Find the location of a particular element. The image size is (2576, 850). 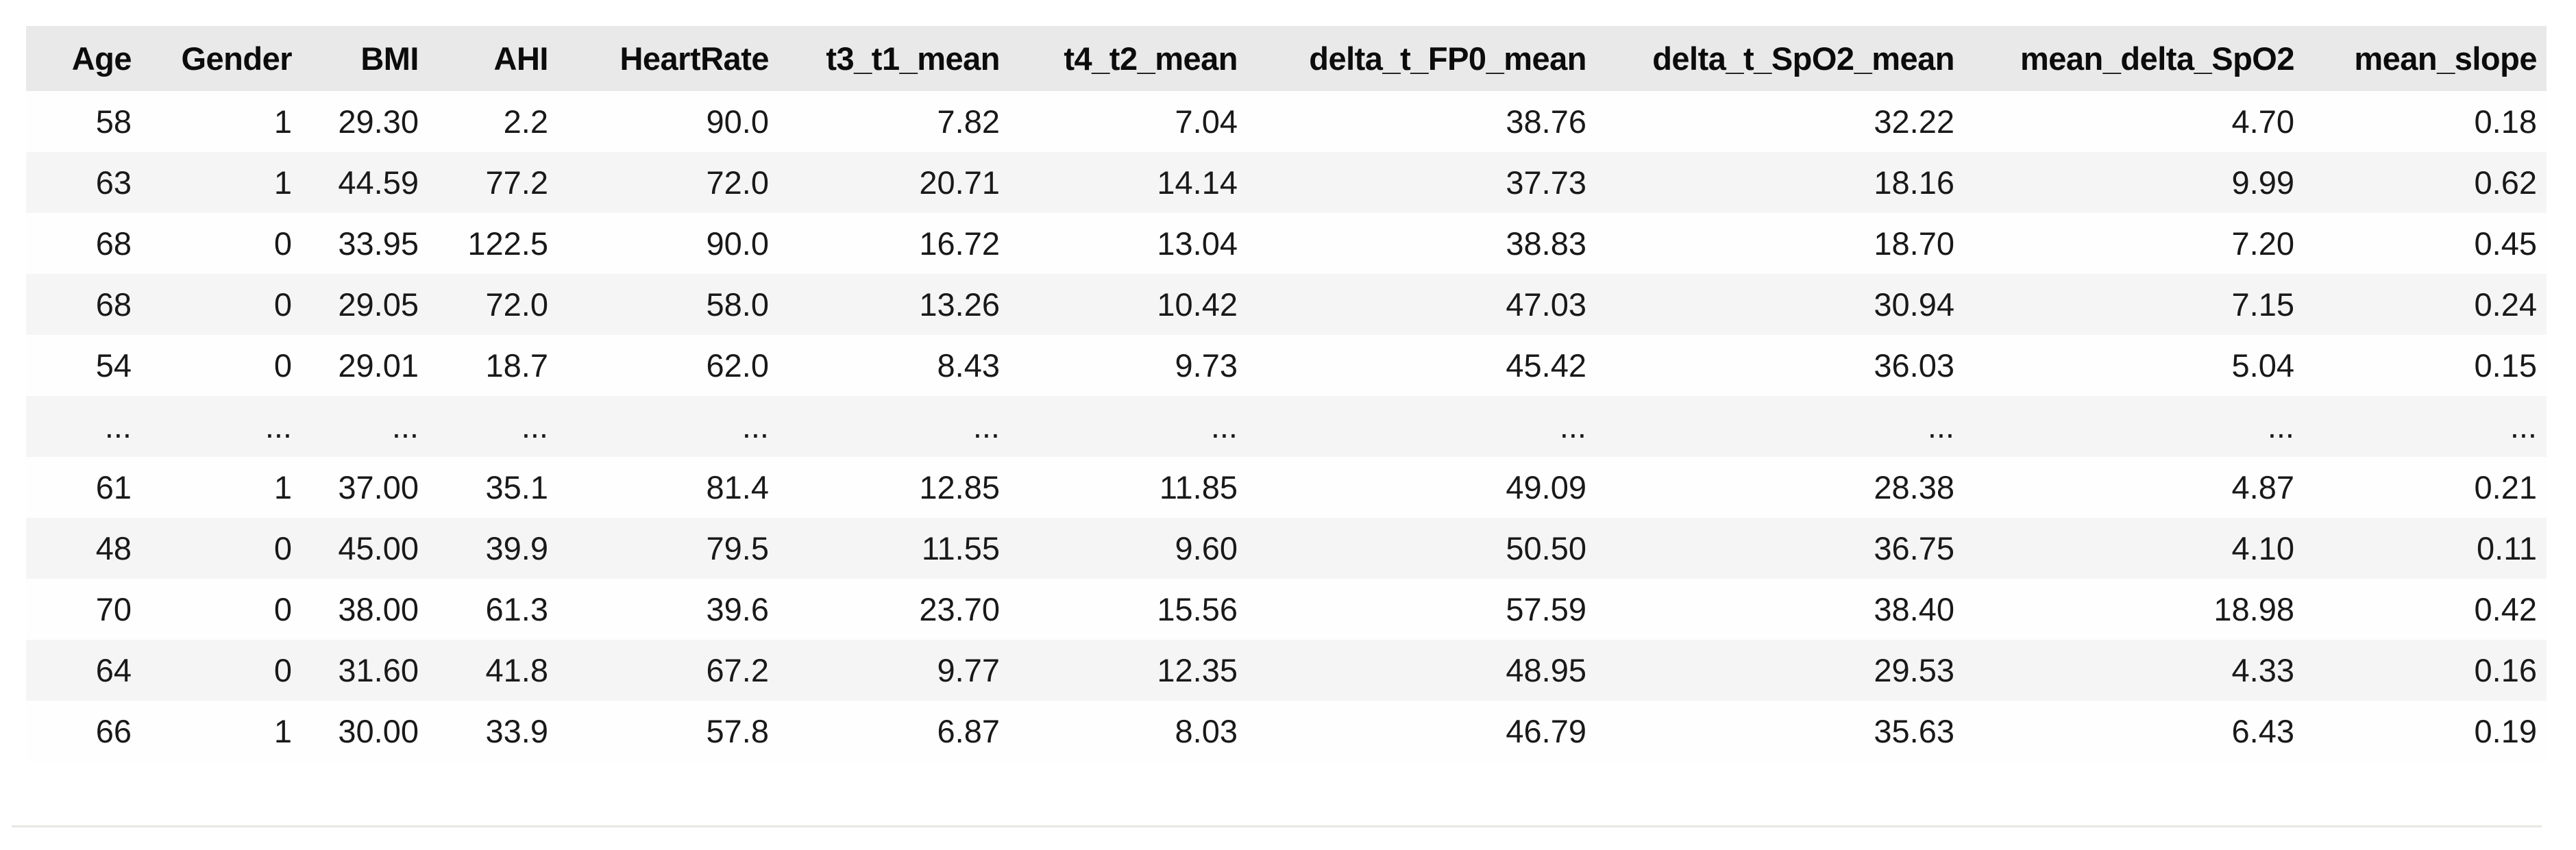

table-cell: 61.3 is located at coordinates (517, 609).